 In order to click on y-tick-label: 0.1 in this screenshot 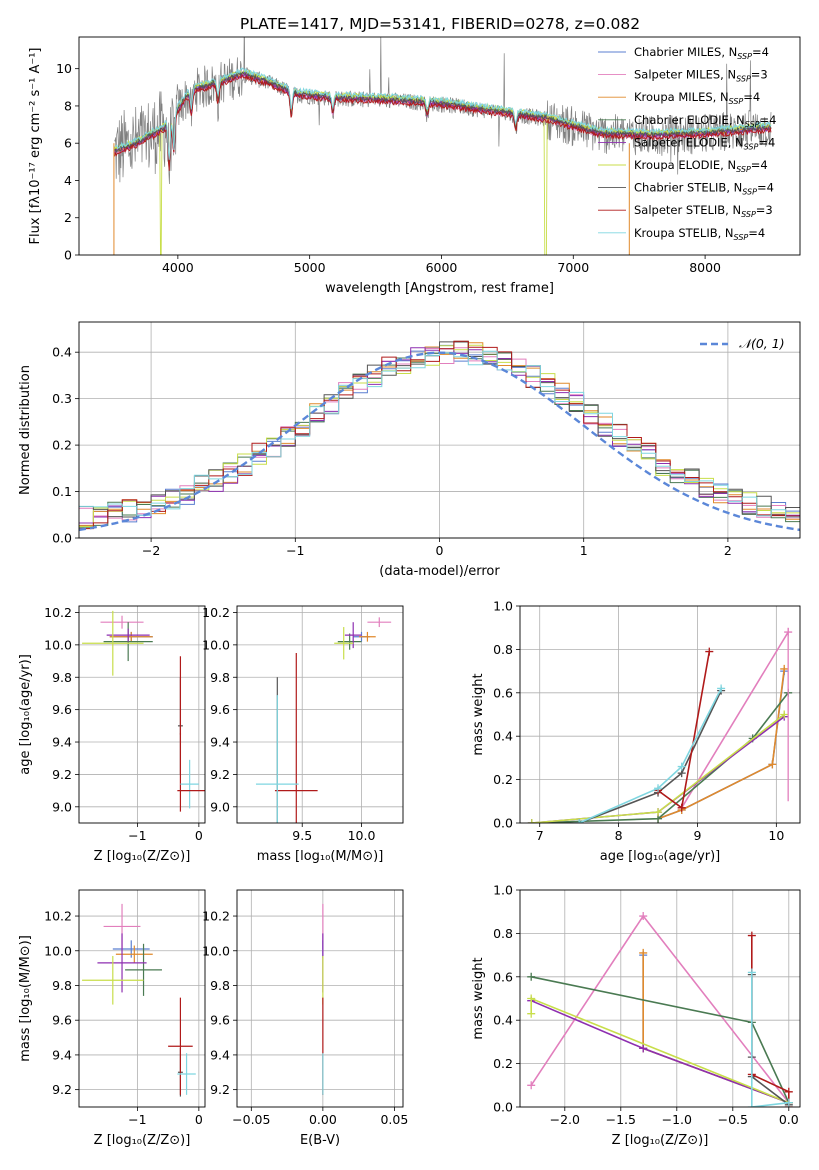, I will do `click(62, 491)`.